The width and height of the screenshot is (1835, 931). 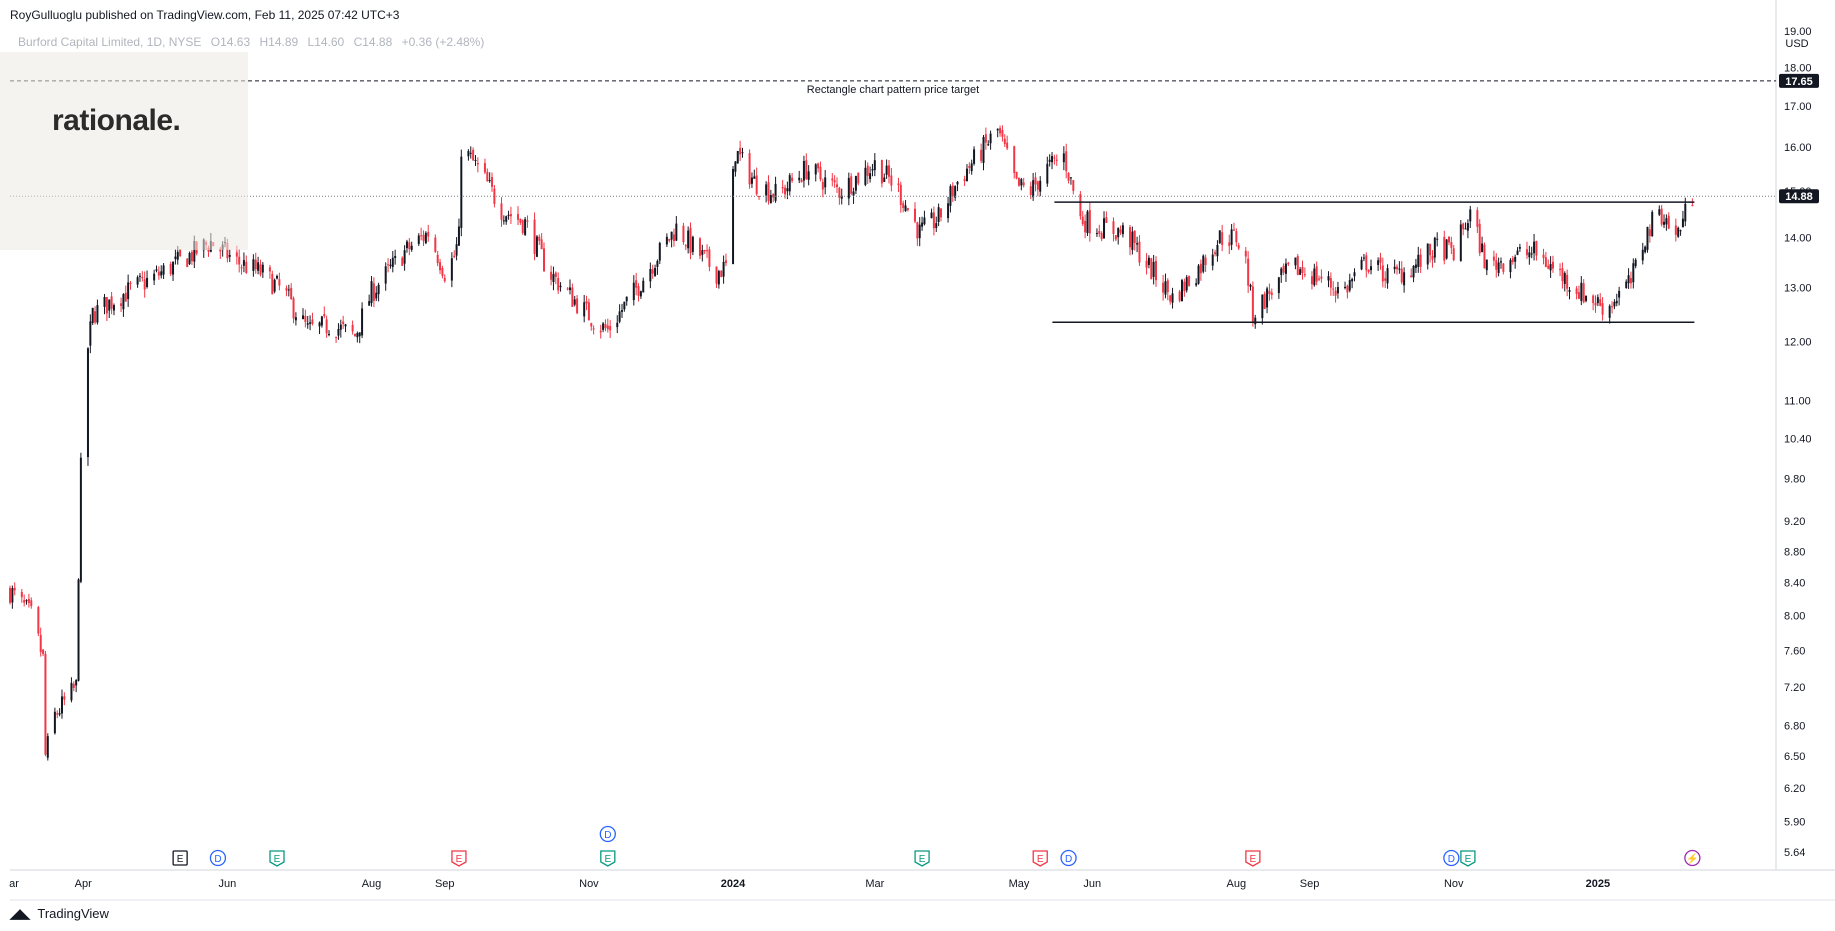 What do you see at coordinates (59, 914) in the screenshot?
I see `tradingview-footer: ◢◣ TradingView` at bounding box center [59, 914].